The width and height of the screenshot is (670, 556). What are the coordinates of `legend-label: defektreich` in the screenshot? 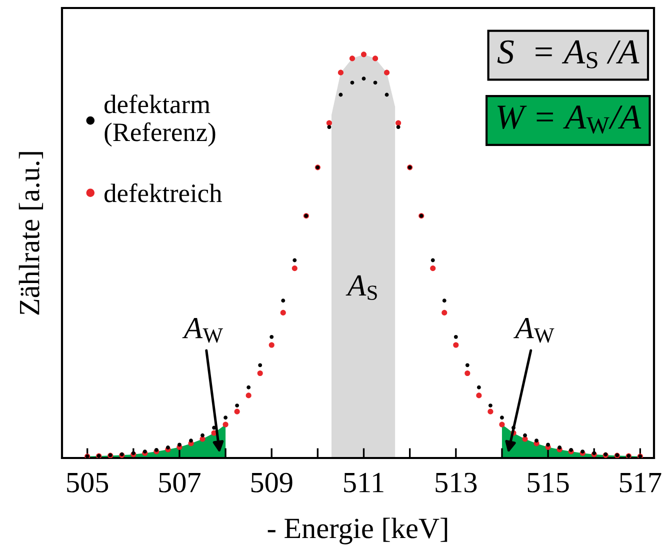 It's located at (163, 192).